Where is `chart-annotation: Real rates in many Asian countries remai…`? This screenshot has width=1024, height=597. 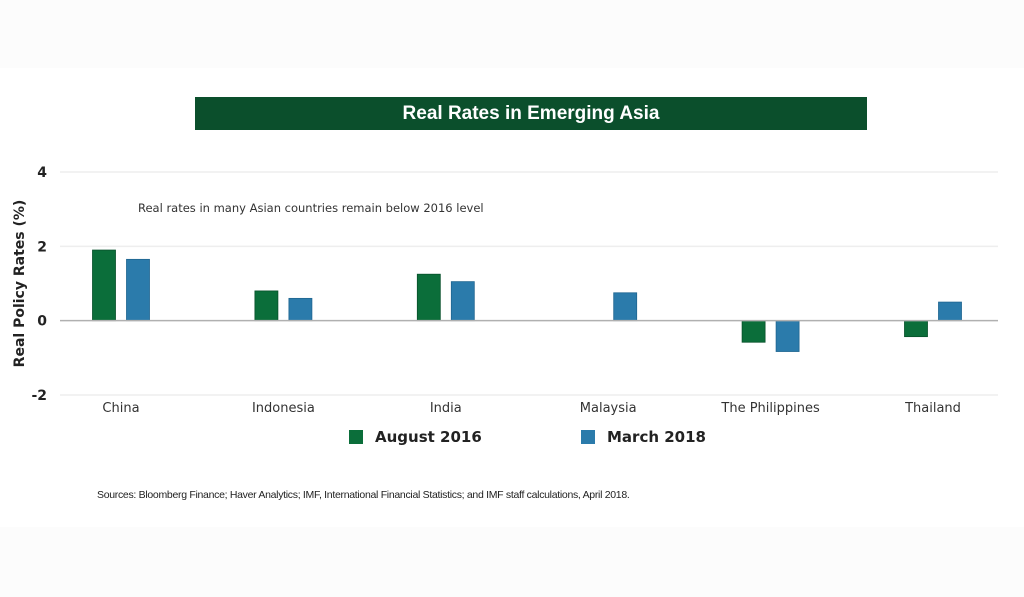
chart-annotation: Real rates in many Asian countries remai… is located at coordinates (311, 208).